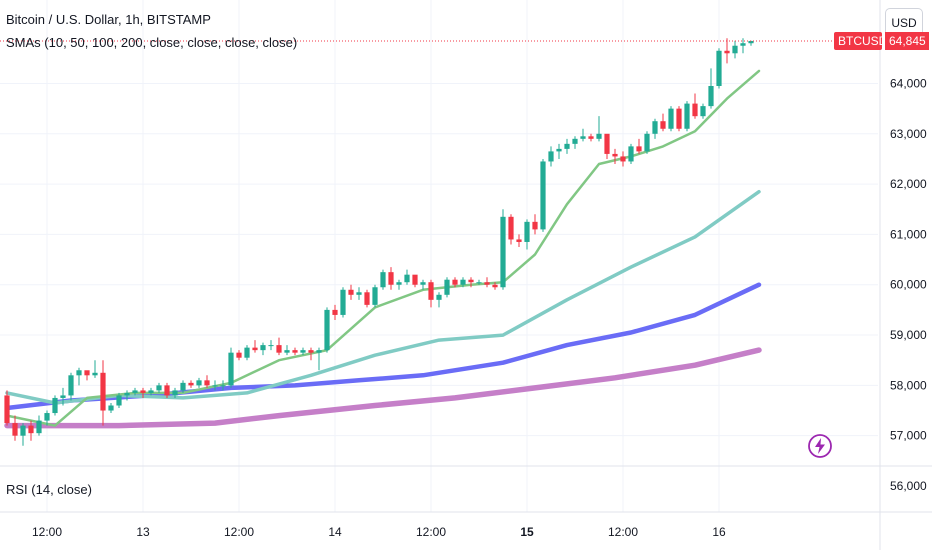 This screenshot has width=932, height=550. What do you see at coordinates (908, 285) in the screenshot?
I see `y-tick-label: 60,000` at bounding box center [908, 285].